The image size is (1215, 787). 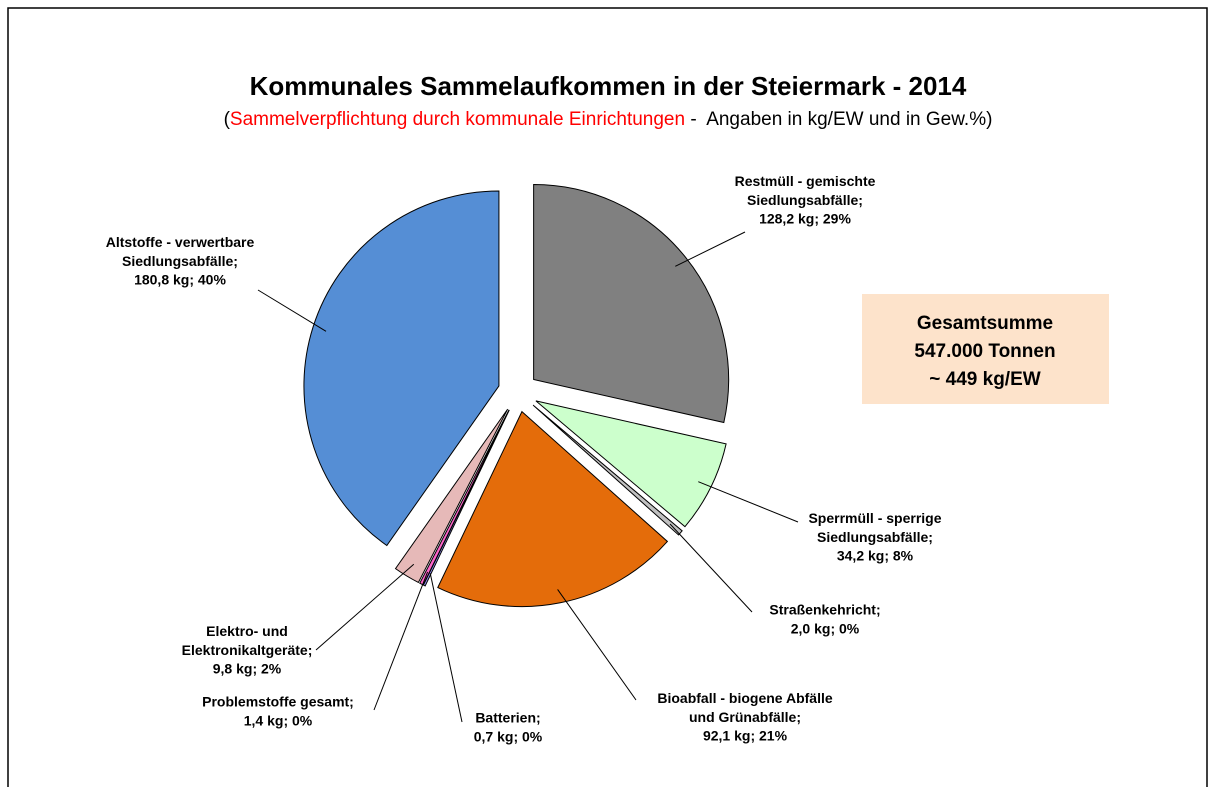 What do you see at coordinates (278, 721) in the screenshot?
I see `value-label: 1,4 kg; 0%` at bounding box center [278, 721].